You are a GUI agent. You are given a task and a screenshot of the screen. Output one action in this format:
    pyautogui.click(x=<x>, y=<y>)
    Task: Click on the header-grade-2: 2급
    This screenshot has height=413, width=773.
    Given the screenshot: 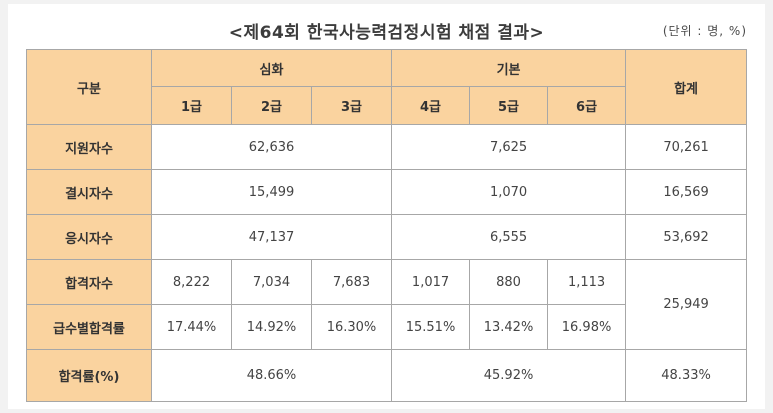 What is the action you would take?
    pyautogui.click(x=271, y=105)
    